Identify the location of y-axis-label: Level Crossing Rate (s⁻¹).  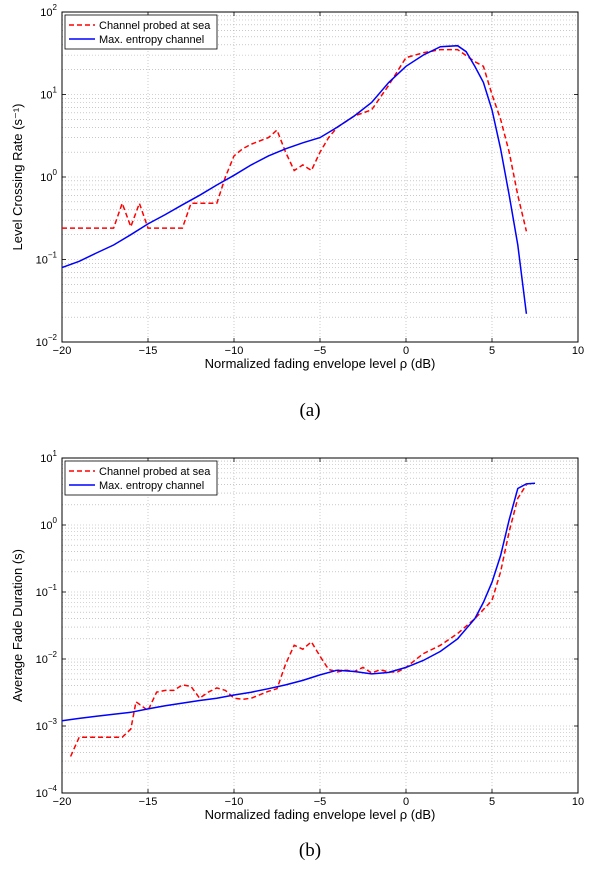
(17, 176).